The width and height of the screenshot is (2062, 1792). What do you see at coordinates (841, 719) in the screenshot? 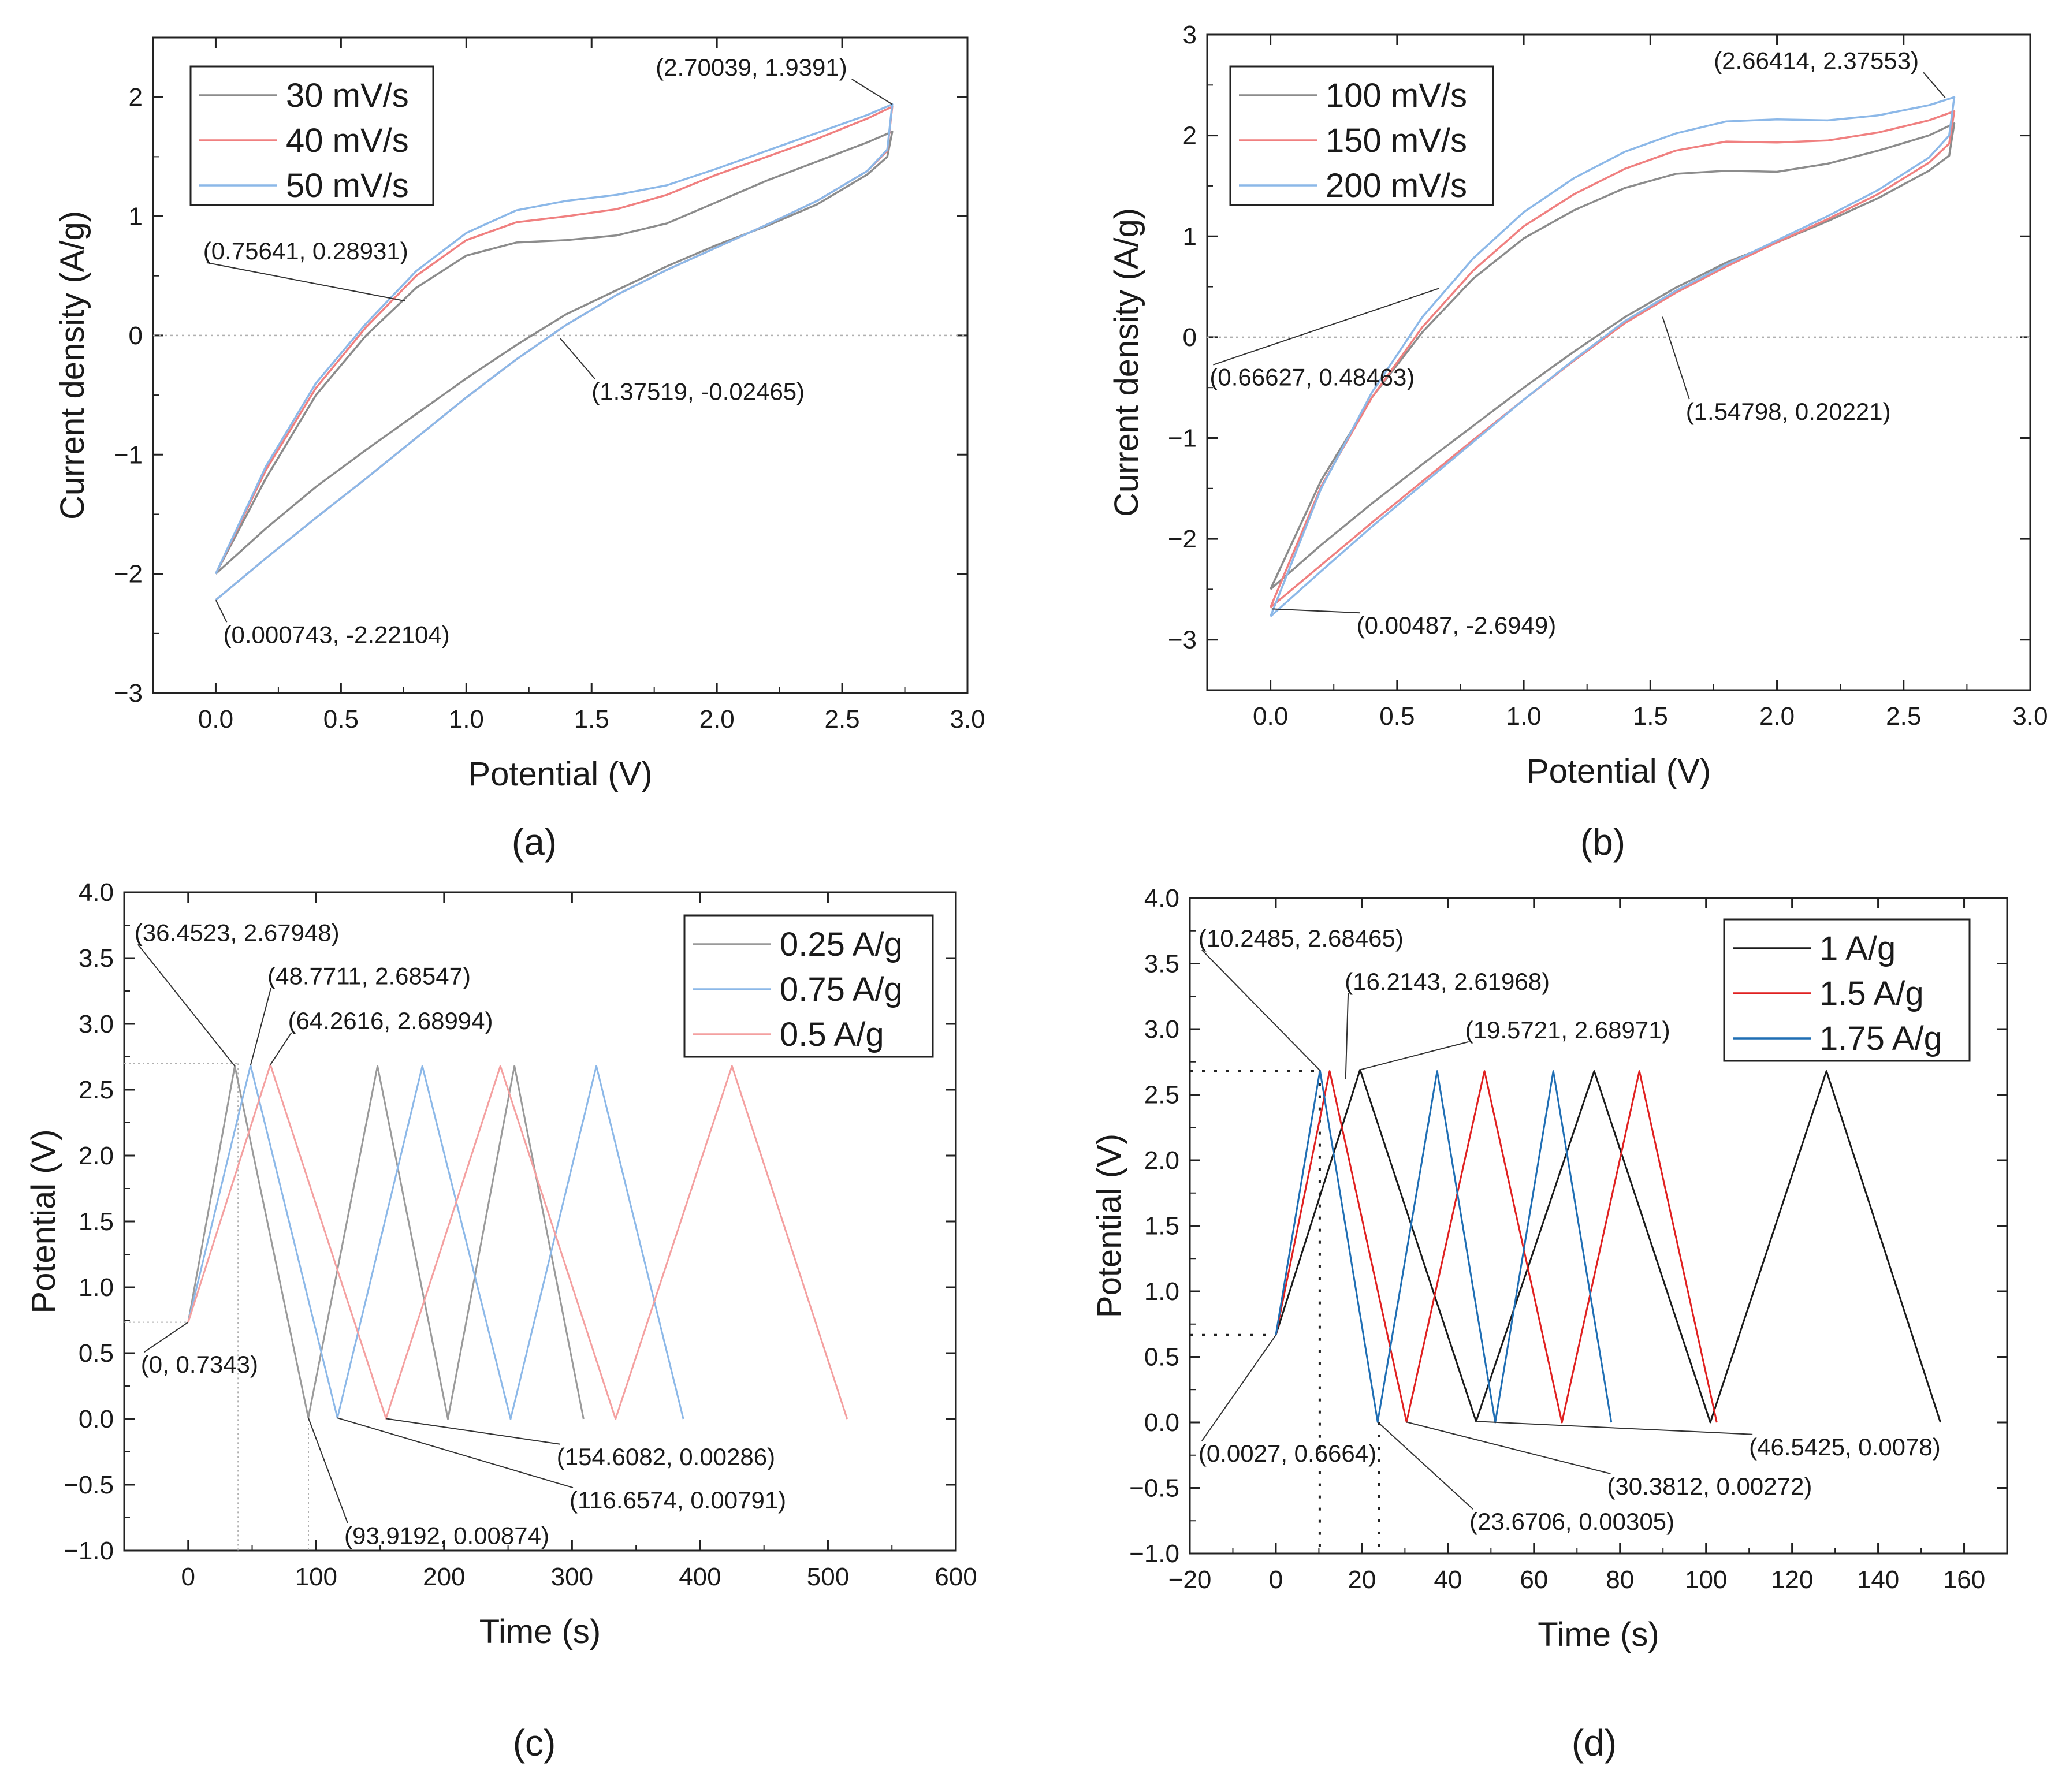
I see `x-tick-label: 2.5` at bounding box center [841, 719].